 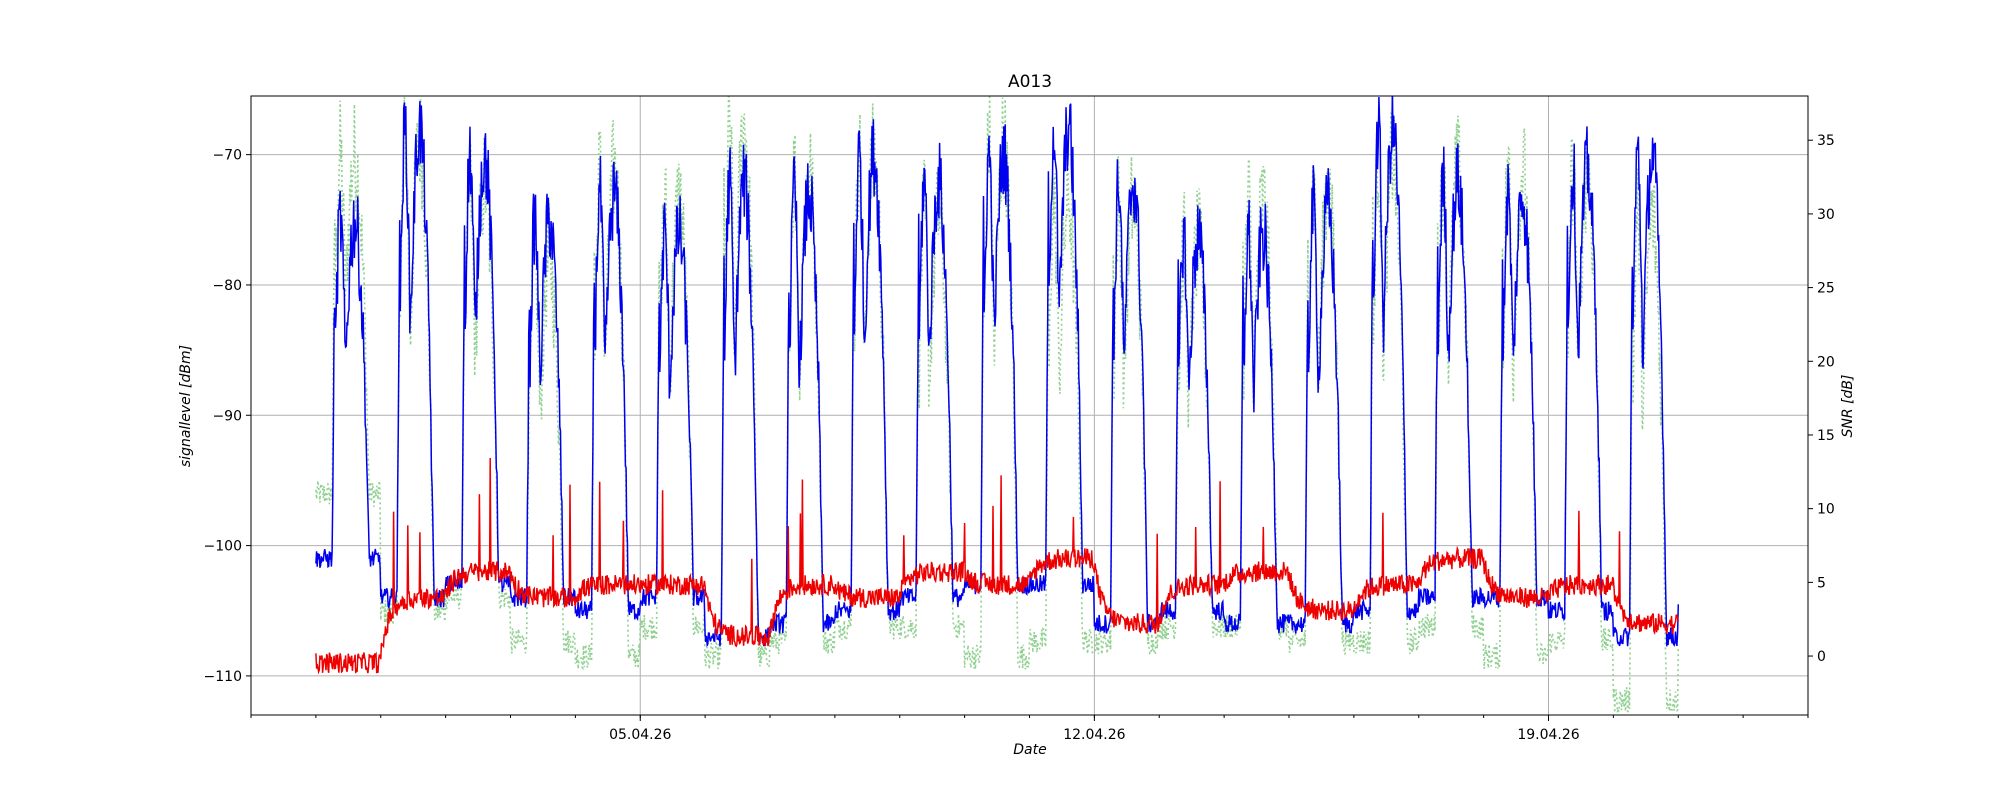 I want to click on right-y-tick-label: 20, so click(x=1826, y=362).